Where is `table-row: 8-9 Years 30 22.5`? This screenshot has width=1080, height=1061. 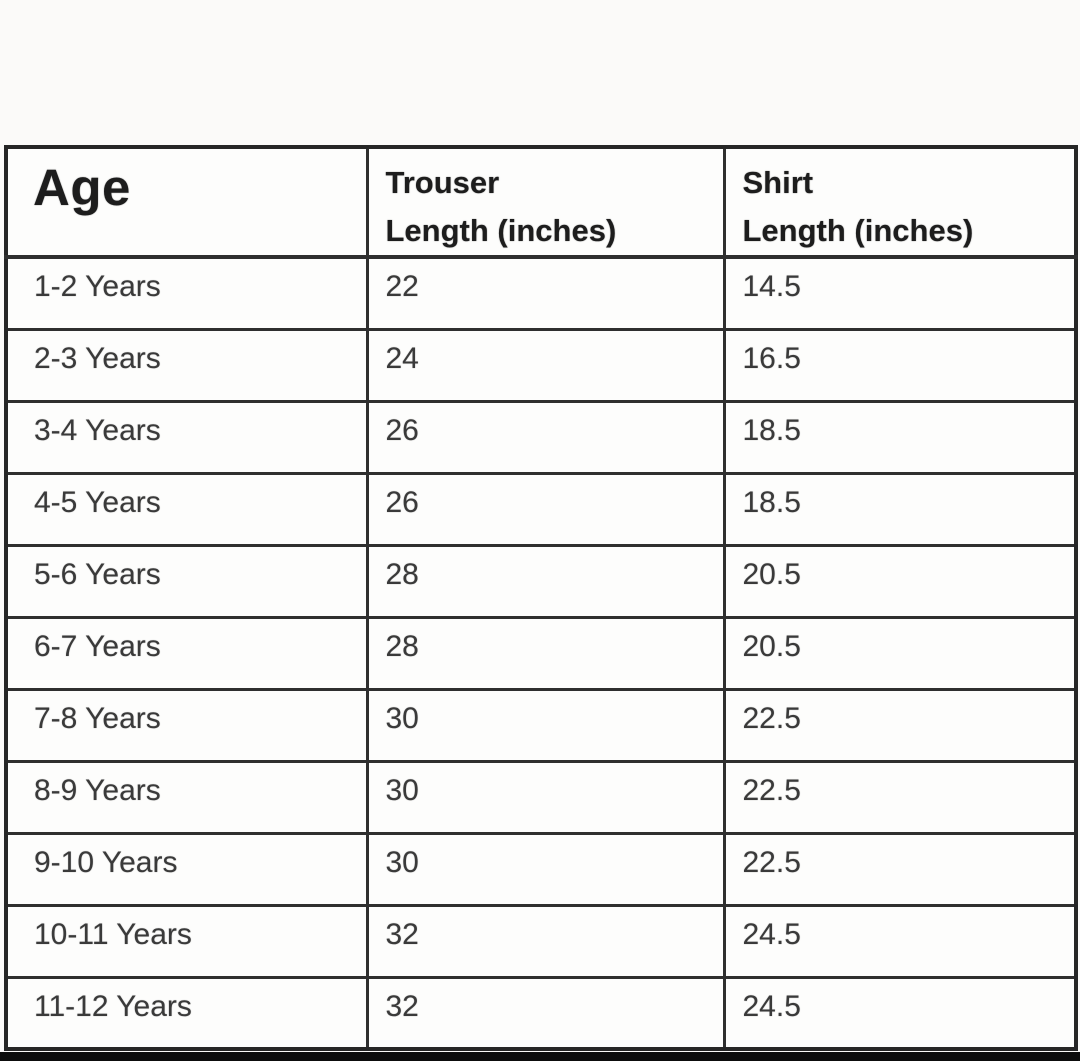 table-row: 8-9 Years 30 22.5 is located at coordinates (541, 797).